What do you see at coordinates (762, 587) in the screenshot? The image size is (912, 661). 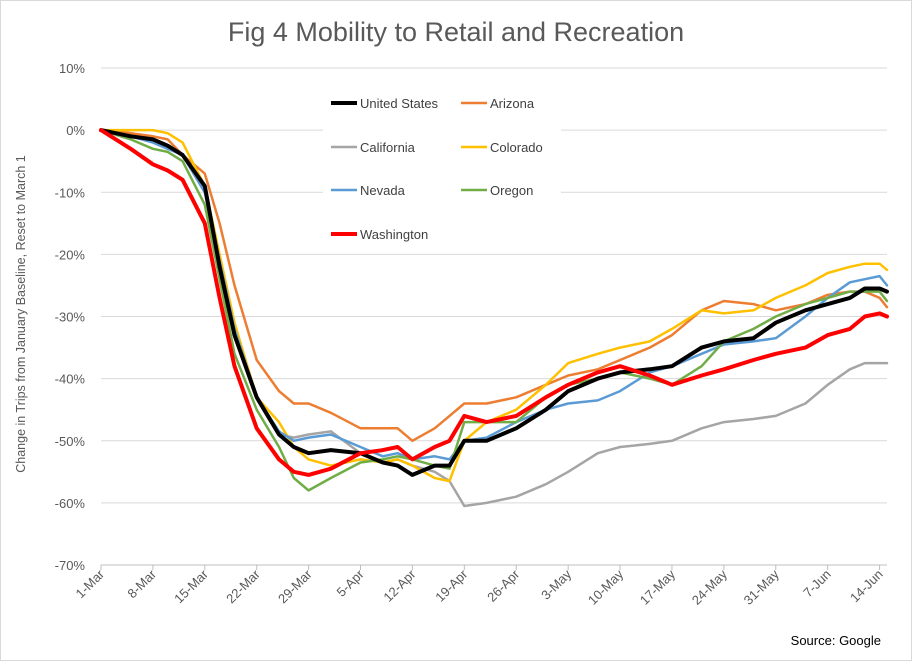 I see `x-tick-label: 31-May` at bounding box center [762, 587].